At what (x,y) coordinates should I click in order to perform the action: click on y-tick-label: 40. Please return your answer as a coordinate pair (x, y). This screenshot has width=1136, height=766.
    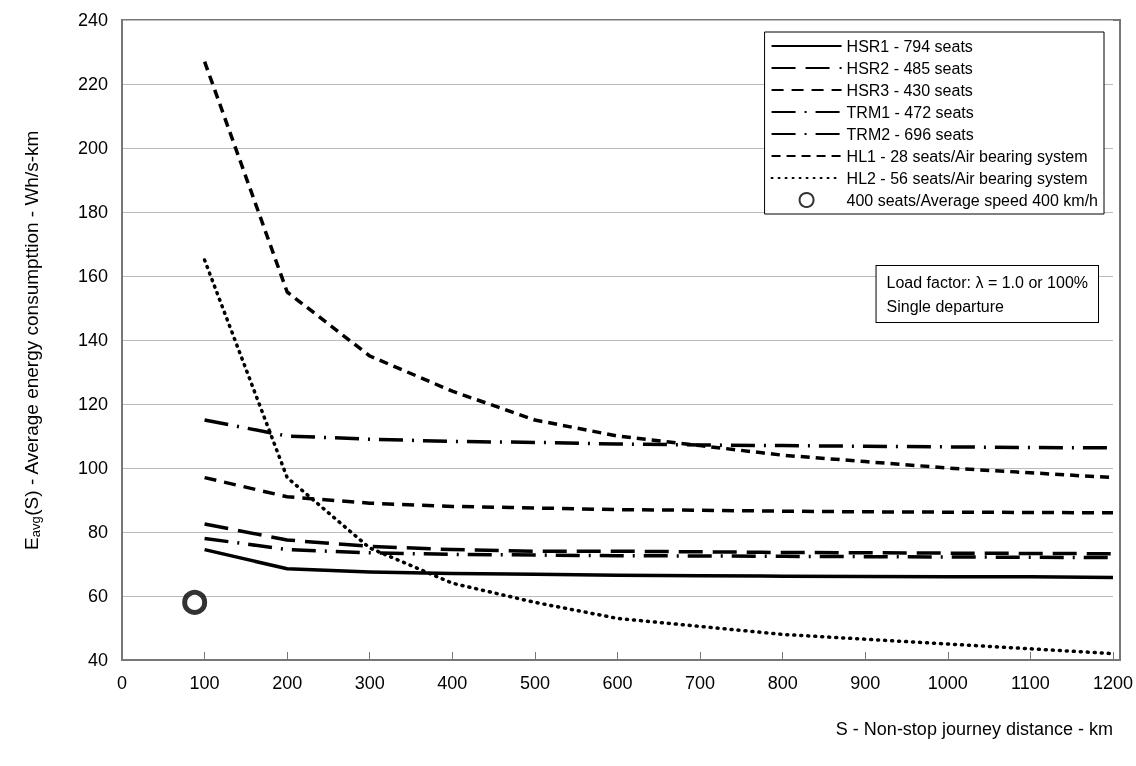
    Looking at the image, I should click on (97, 660).